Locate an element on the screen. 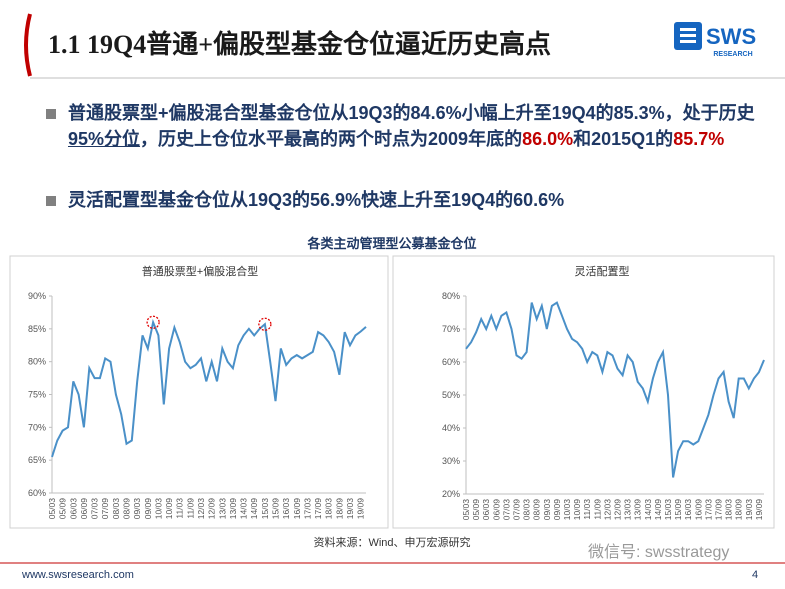  bullet-text: 灵活配置型基金仓位从19Q3的56.9%快速上升至19Q4的60.6% is located at coordinates (316, 200).